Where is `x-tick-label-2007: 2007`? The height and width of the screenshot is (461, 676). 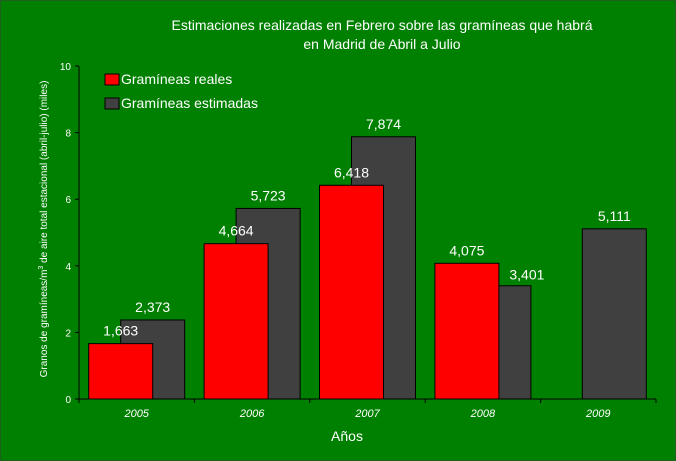 x-tick-label-2007: 2007 is located at coordinates (367, 414).